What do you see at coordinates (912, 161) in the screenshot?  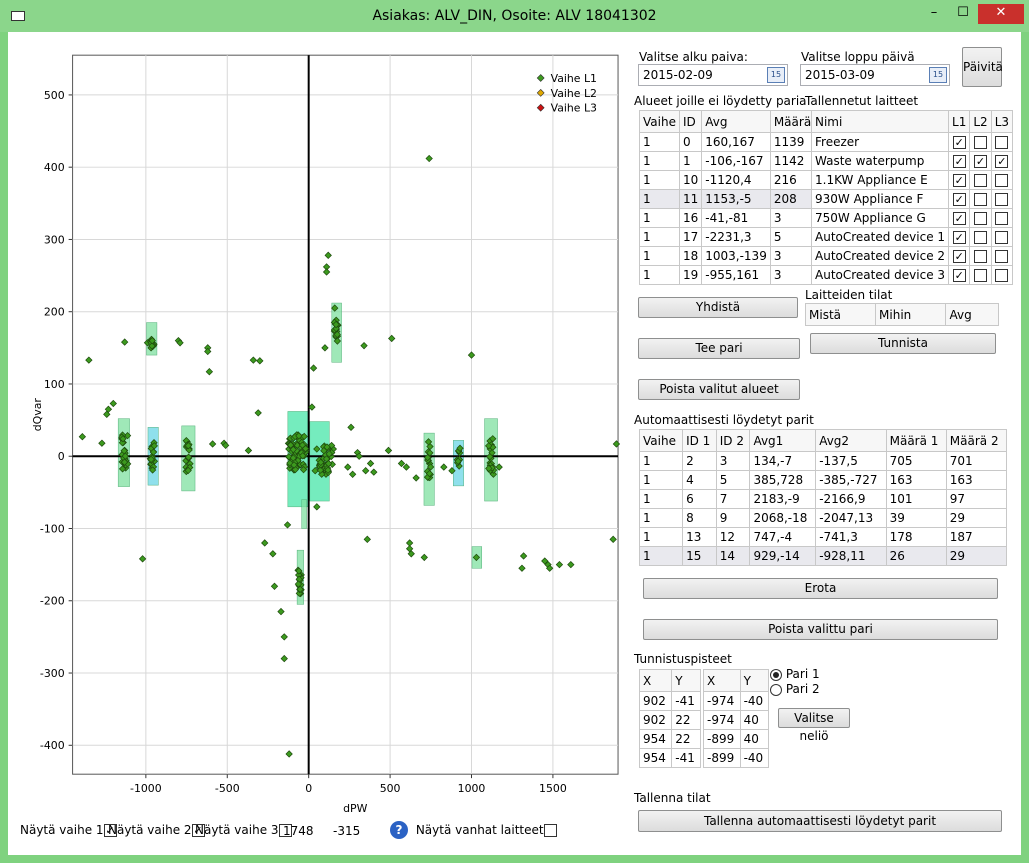 I see `table-row: Waste waterpump ✓ ✓ ✓` at bounding box center [912, 161].